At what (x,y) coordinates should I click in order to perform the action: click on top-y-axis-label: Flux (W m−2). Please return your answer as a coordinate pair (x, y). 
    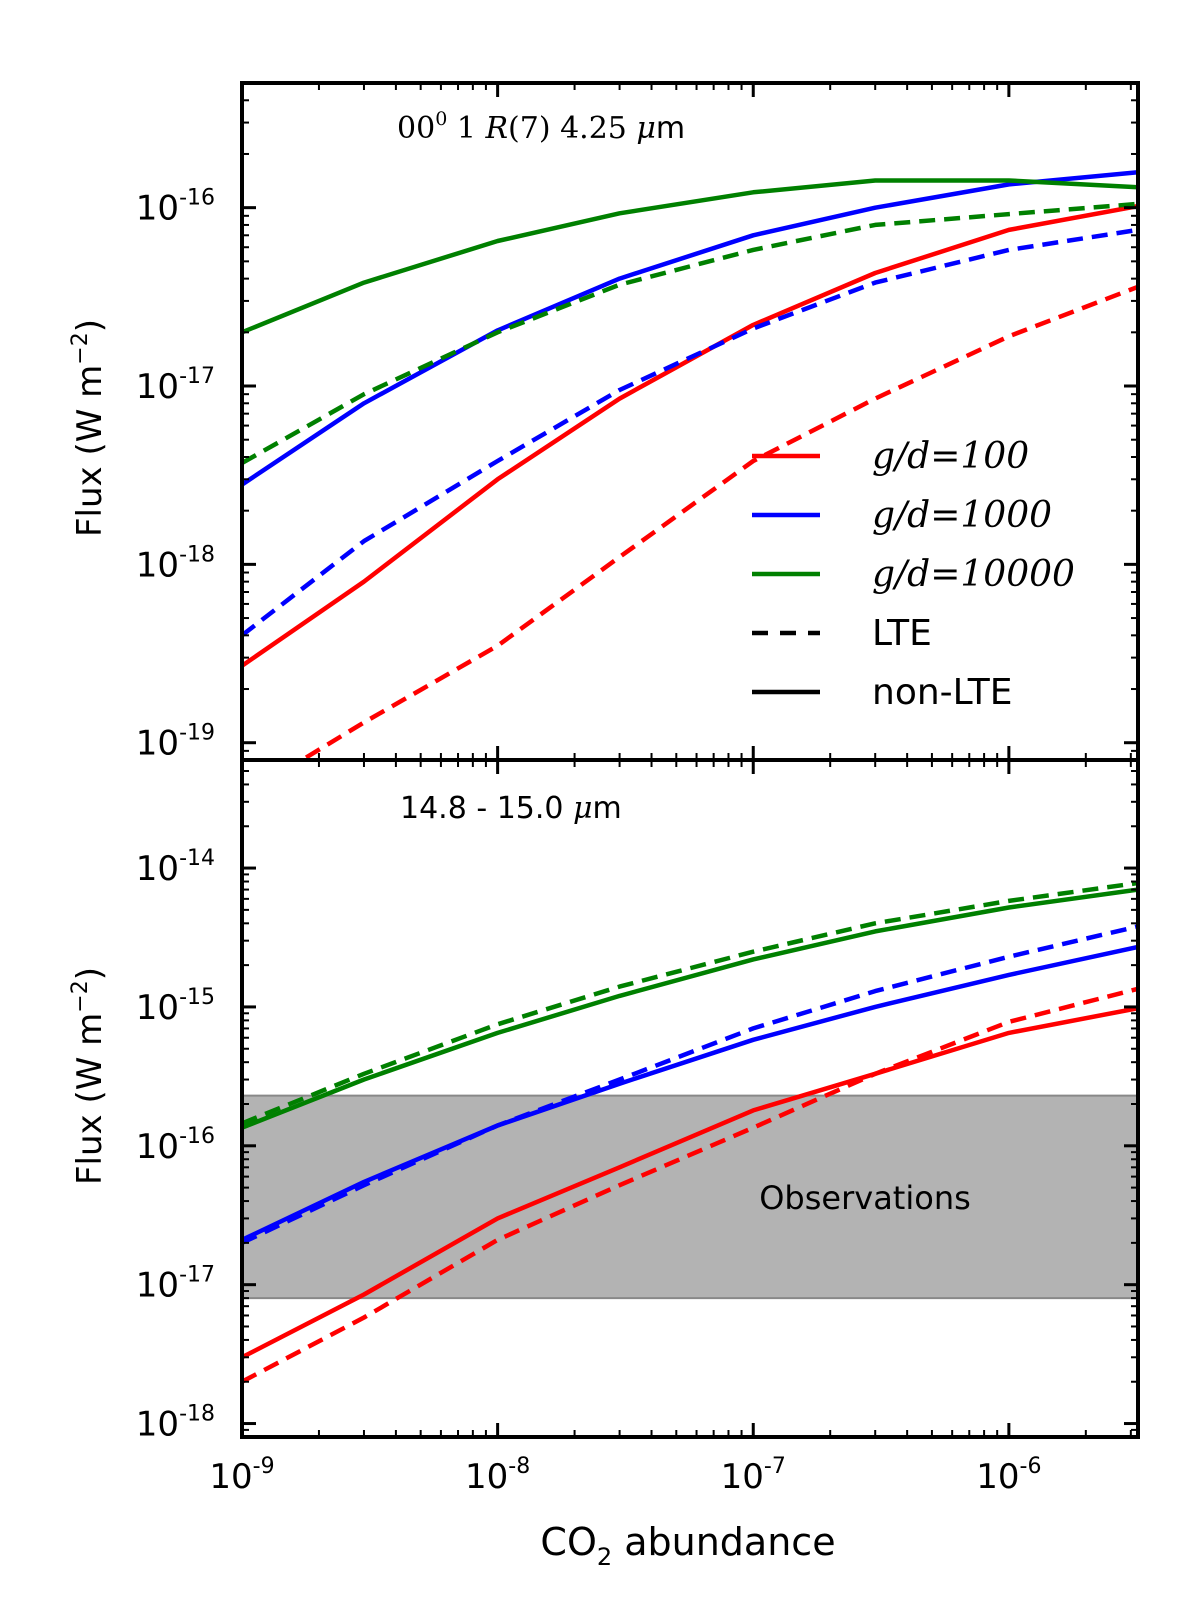
    Looking at the image, I should click on (89, 428).